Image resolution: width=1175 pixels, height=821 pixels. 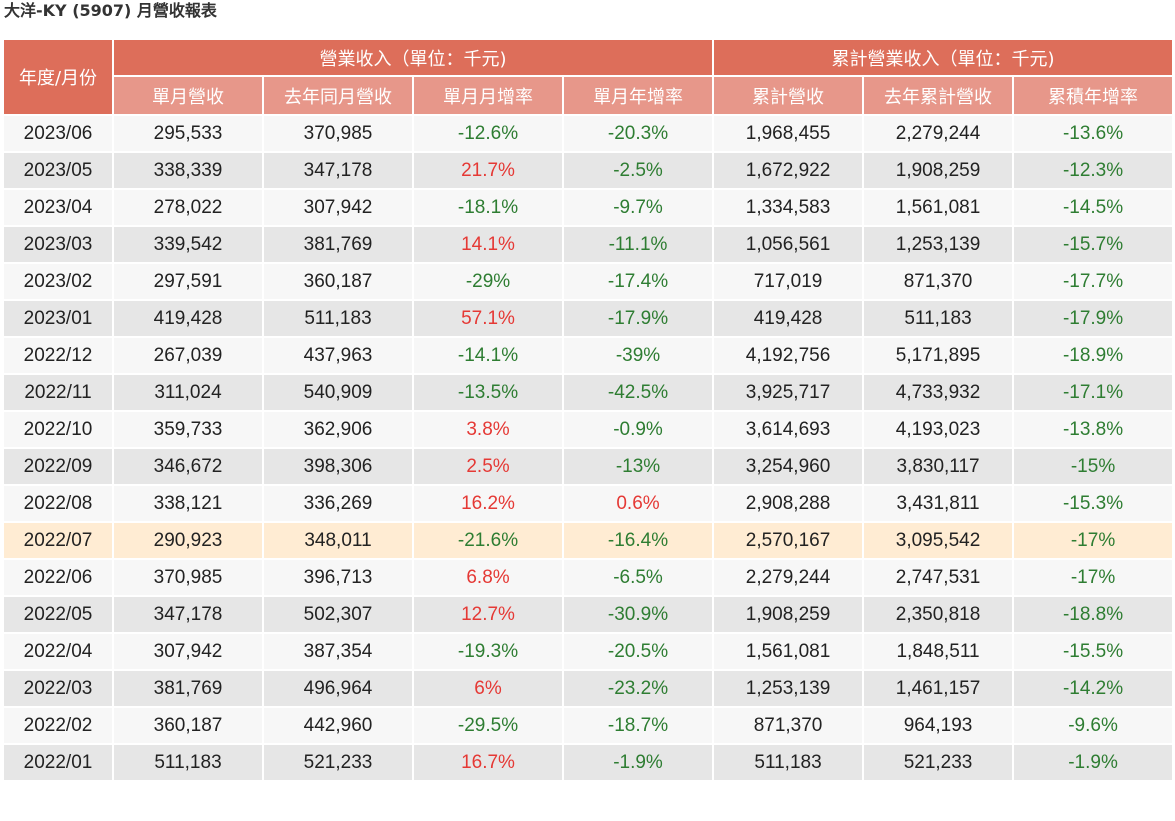 I want to click on cell-yoy-growth: -18.7%, so click(x=638, y=725).